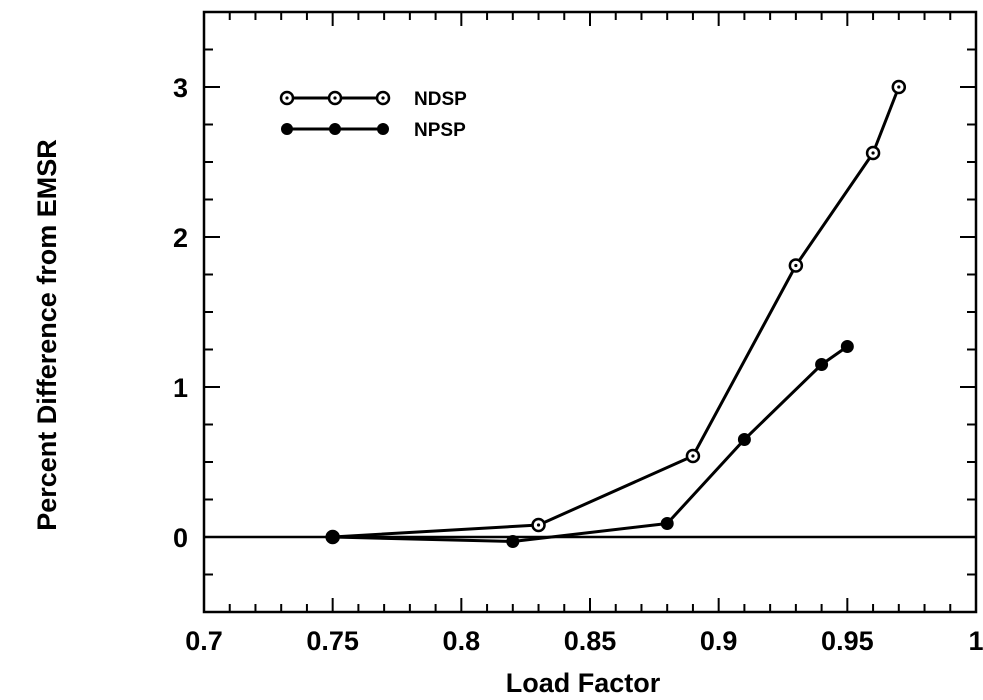 The width and height of the screenshot is (983, 700). I want to click on y-tick-label: 1, so click(180, 388).